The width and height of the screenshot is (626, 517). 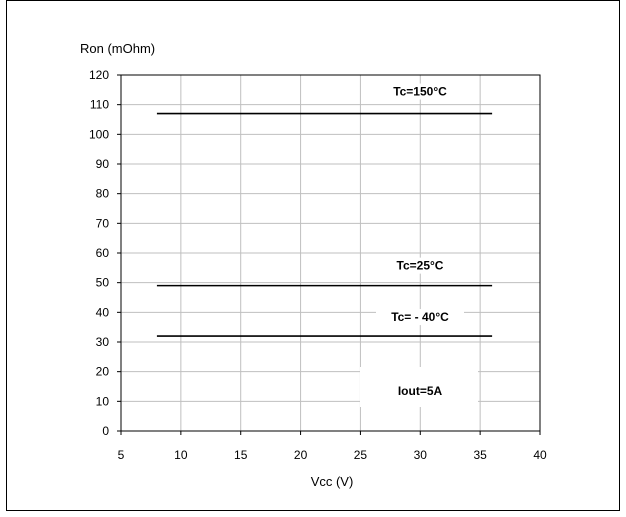 What do you see at coordinates (103, 342) in the screenshot?
I see `y-tick-label: 30` at bounding box center [103, 342].